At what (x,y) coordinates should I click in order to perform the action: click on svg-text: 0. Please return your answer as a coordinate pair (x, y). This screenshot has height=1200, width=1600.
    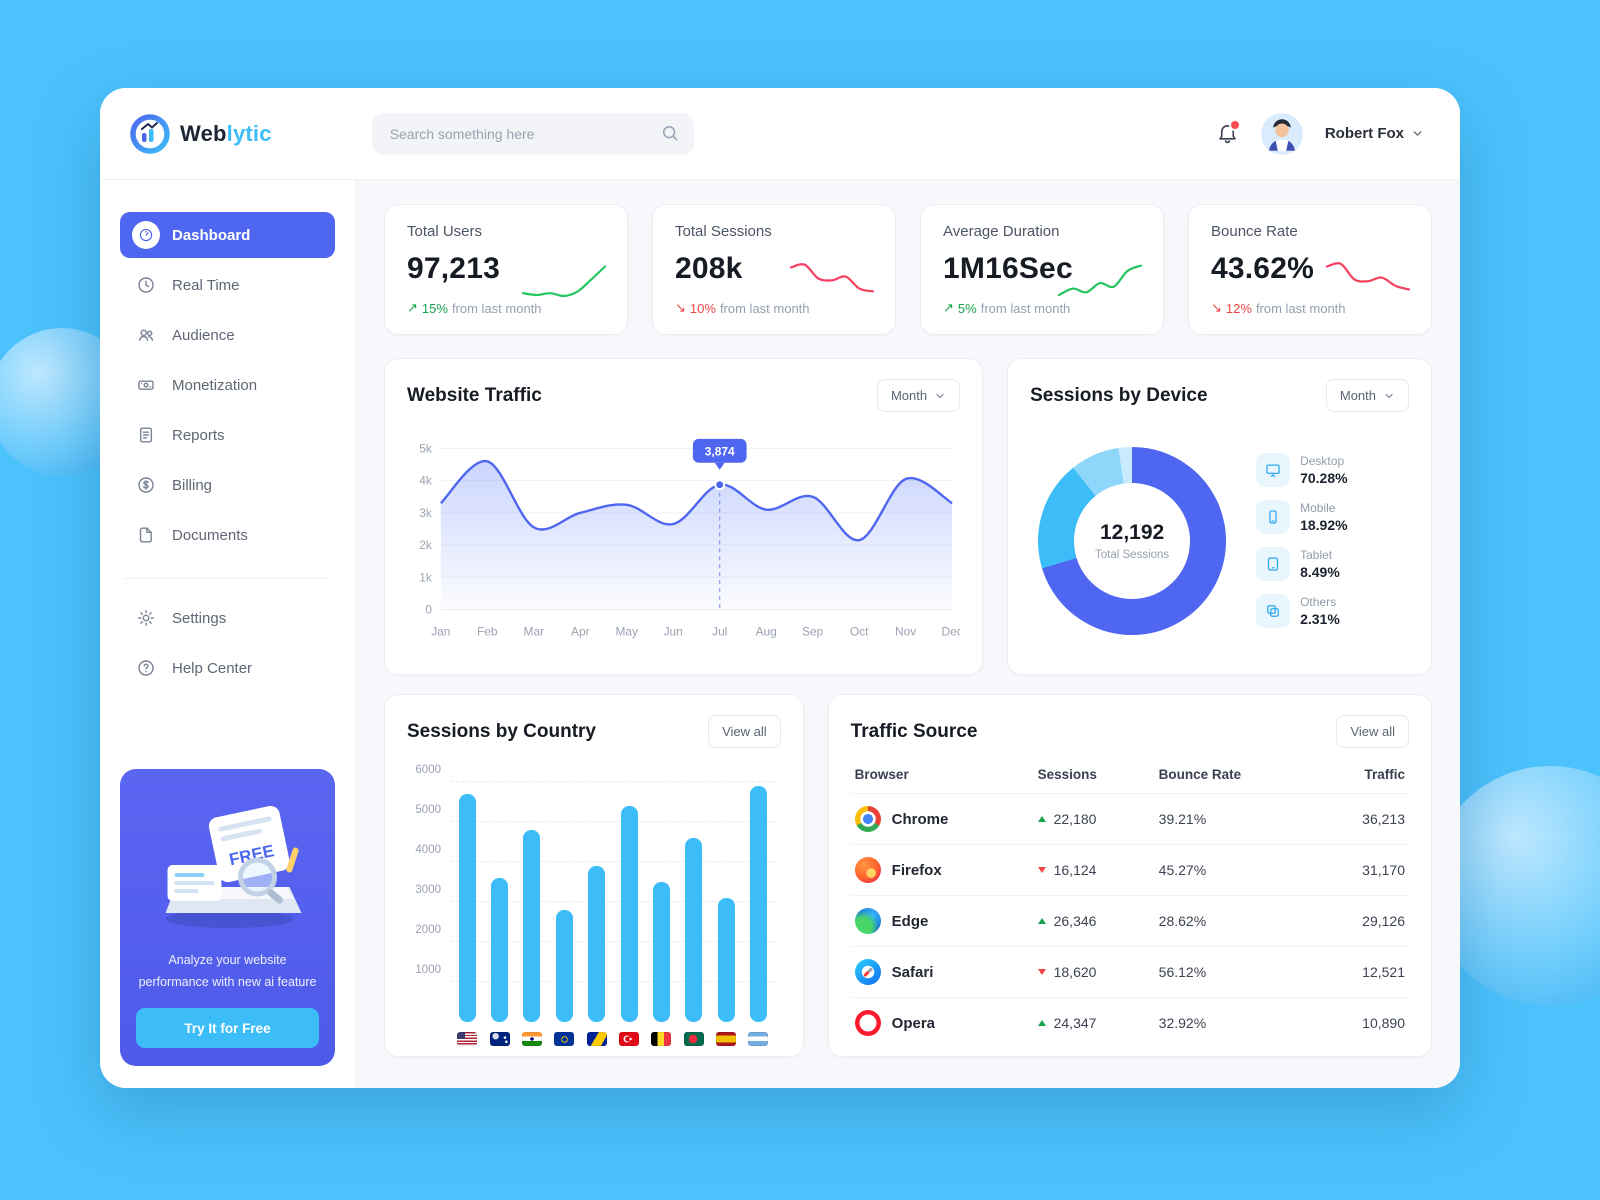
    Looking at the image, I should click on (428, 610).